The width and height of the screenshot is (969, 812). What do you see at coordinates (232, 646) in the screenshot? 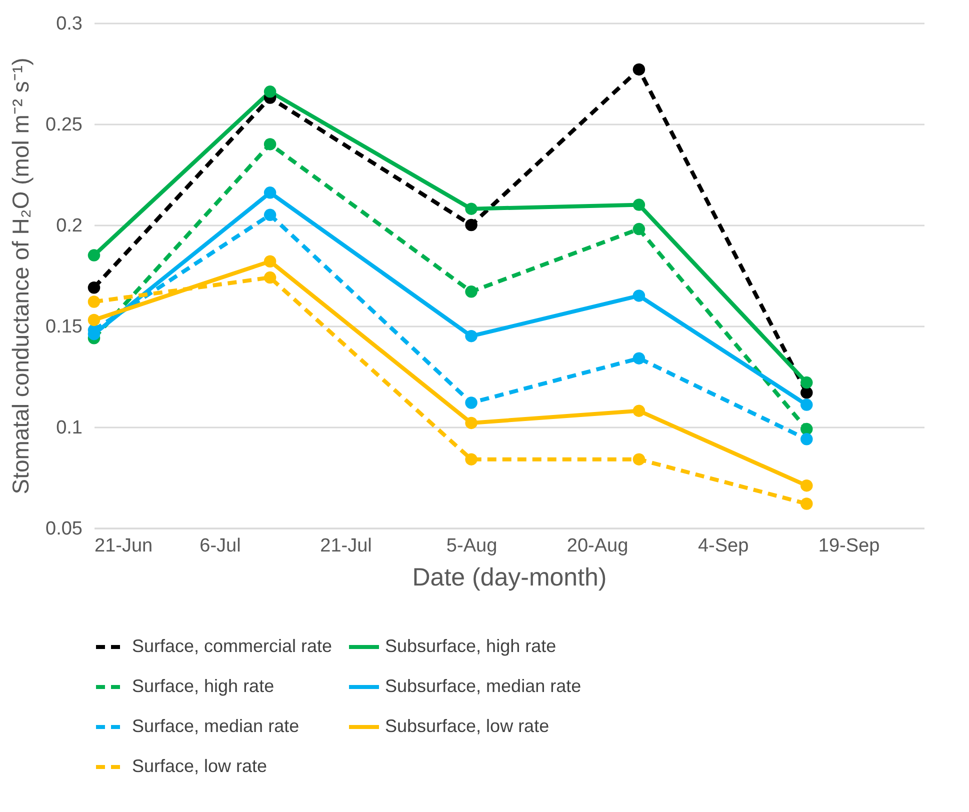
I see `legend-label: Surface, commercial rate` at bounding box center [232, 646].